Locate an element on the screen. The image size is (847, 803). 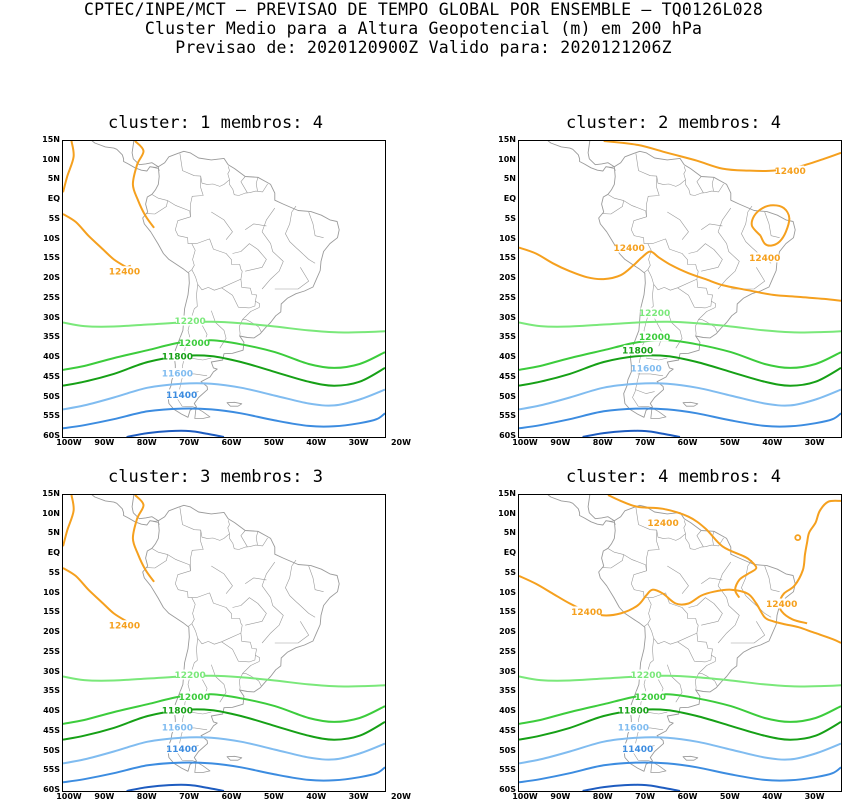
lat-tick-label: 50S is located at coordinates (507, 396).